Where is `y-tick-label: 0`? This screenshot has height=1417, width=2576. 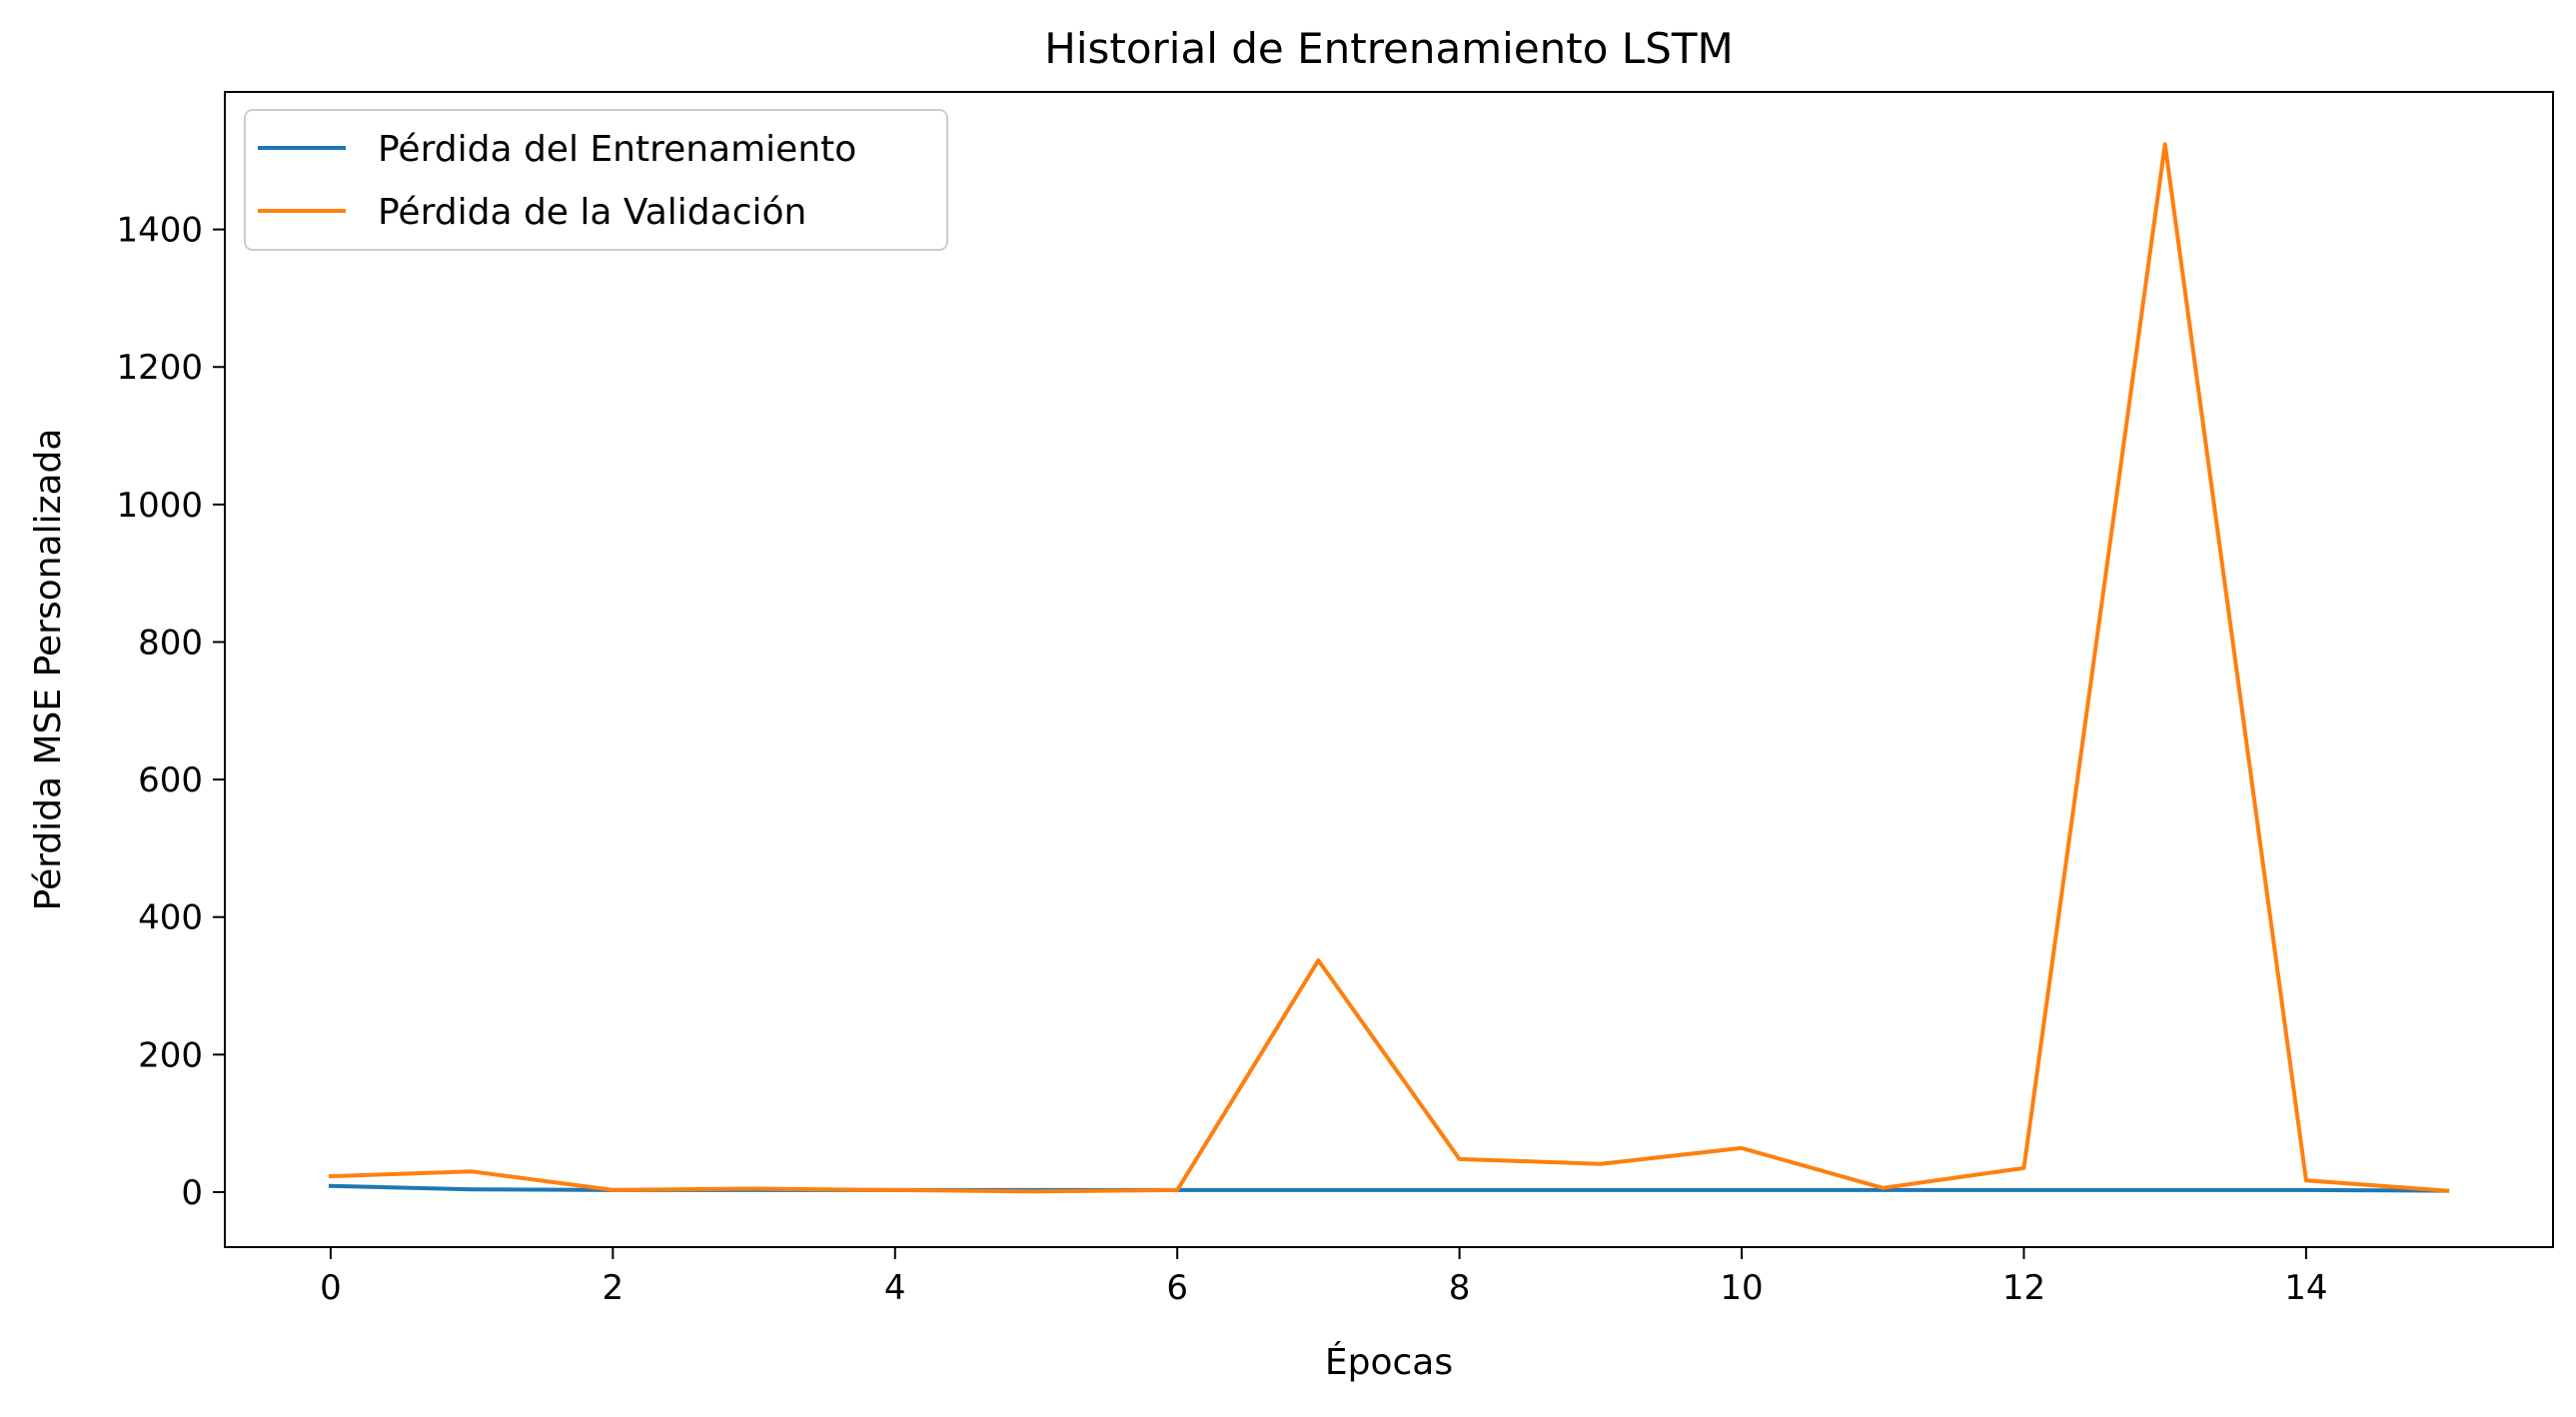
y-tick-label: 0 is located at coordinates (192, 1193).